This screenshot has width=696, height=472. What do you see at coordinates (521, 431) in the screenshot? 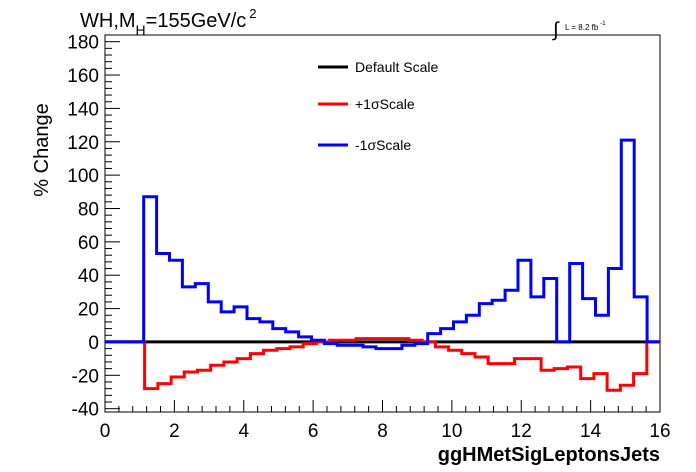
I see `x-tick-label: 12` at bounding box center [521, 431].